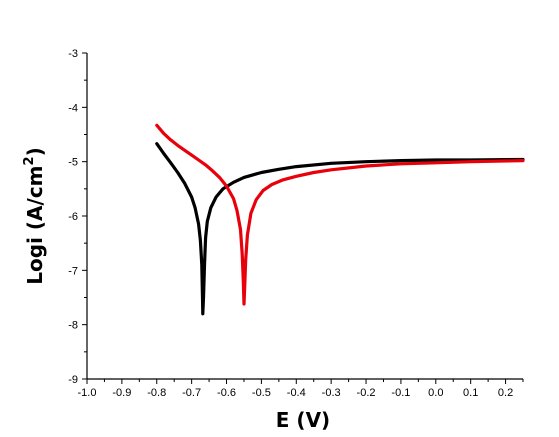 The image size is (559, 437). Describe the element at coordinates (73, 108) in the screenshot. I see `y-tick-label: -4` at that location.